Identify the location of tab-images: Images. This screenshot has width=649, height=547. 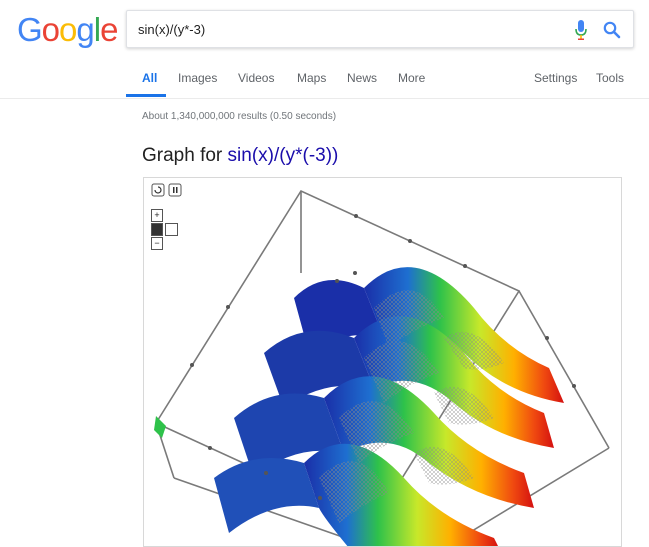
(198, 78).